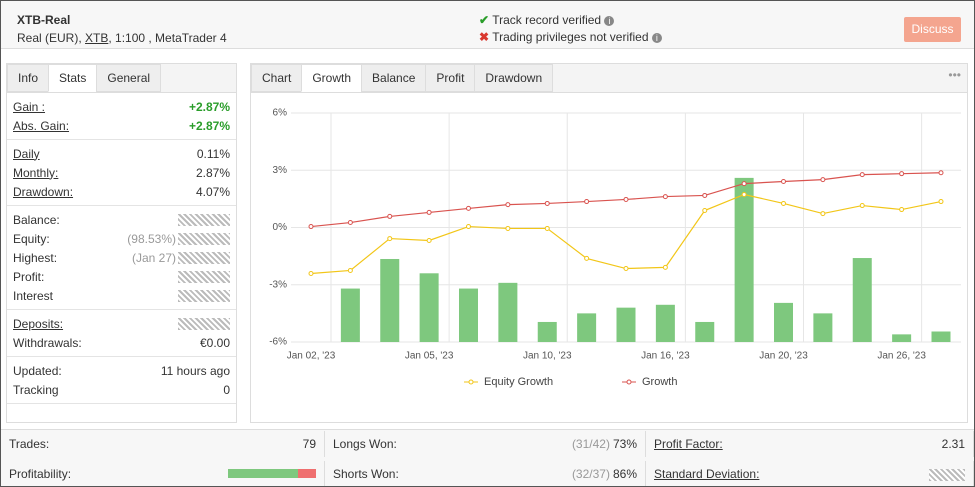 The height and width of the screenshot is (487, 975). What do you see at coordinates (28, 78) in the screenshot?
I see `tab: Info` at bounding box center [28, 78].